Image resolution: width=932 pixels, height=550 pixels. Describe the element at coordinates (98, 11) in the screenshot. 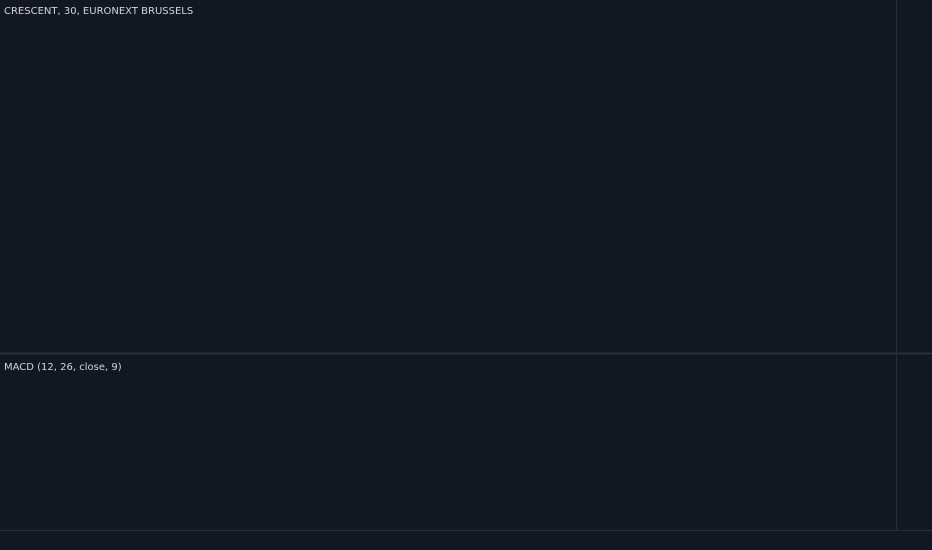

I see `chart-title: CRESCENT, 30, EURONEXT BRUSSELS` at that location.